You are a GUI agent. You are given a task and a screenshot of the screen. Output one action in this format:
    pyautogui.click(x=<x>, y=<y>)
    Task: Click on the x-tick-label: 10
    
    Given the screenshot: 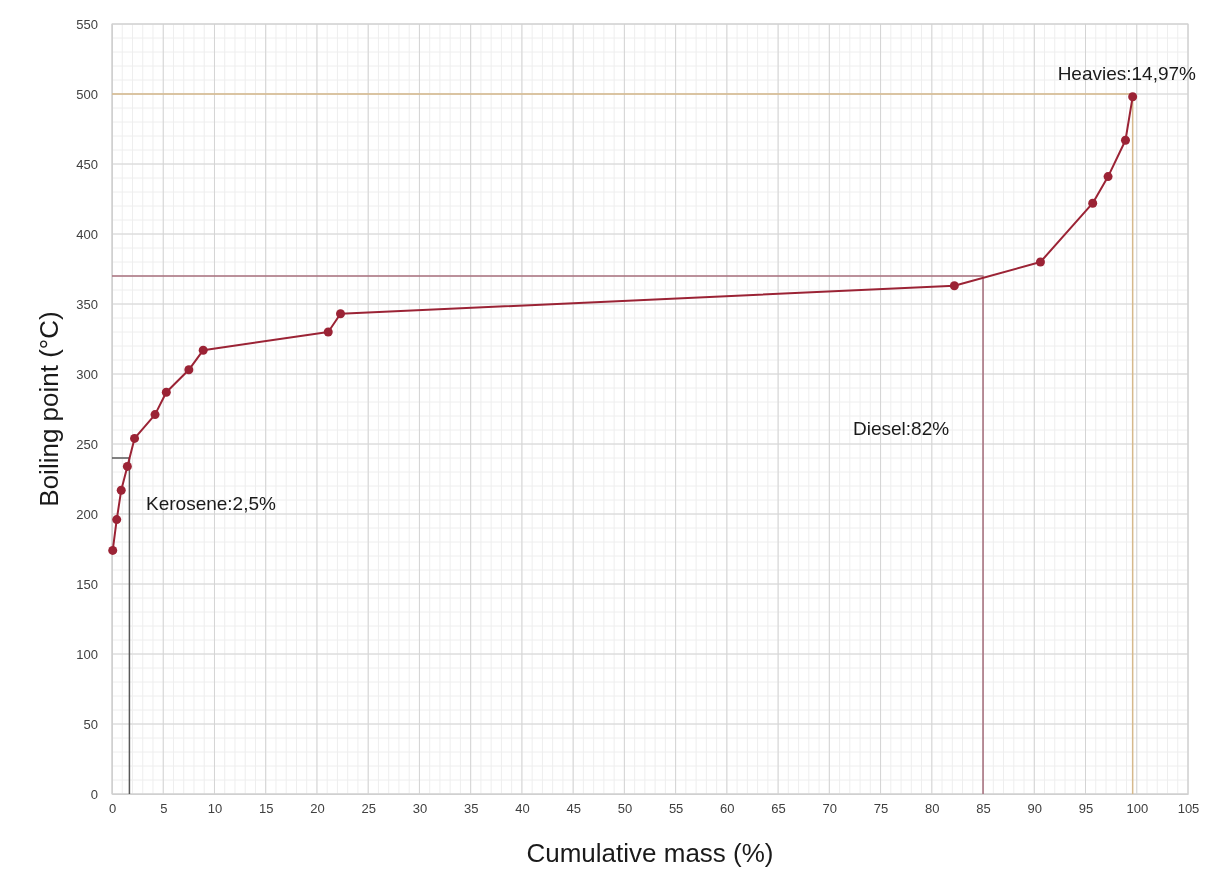 What is the action you would take?
    pyautogui.click(x=215, y=809)
    